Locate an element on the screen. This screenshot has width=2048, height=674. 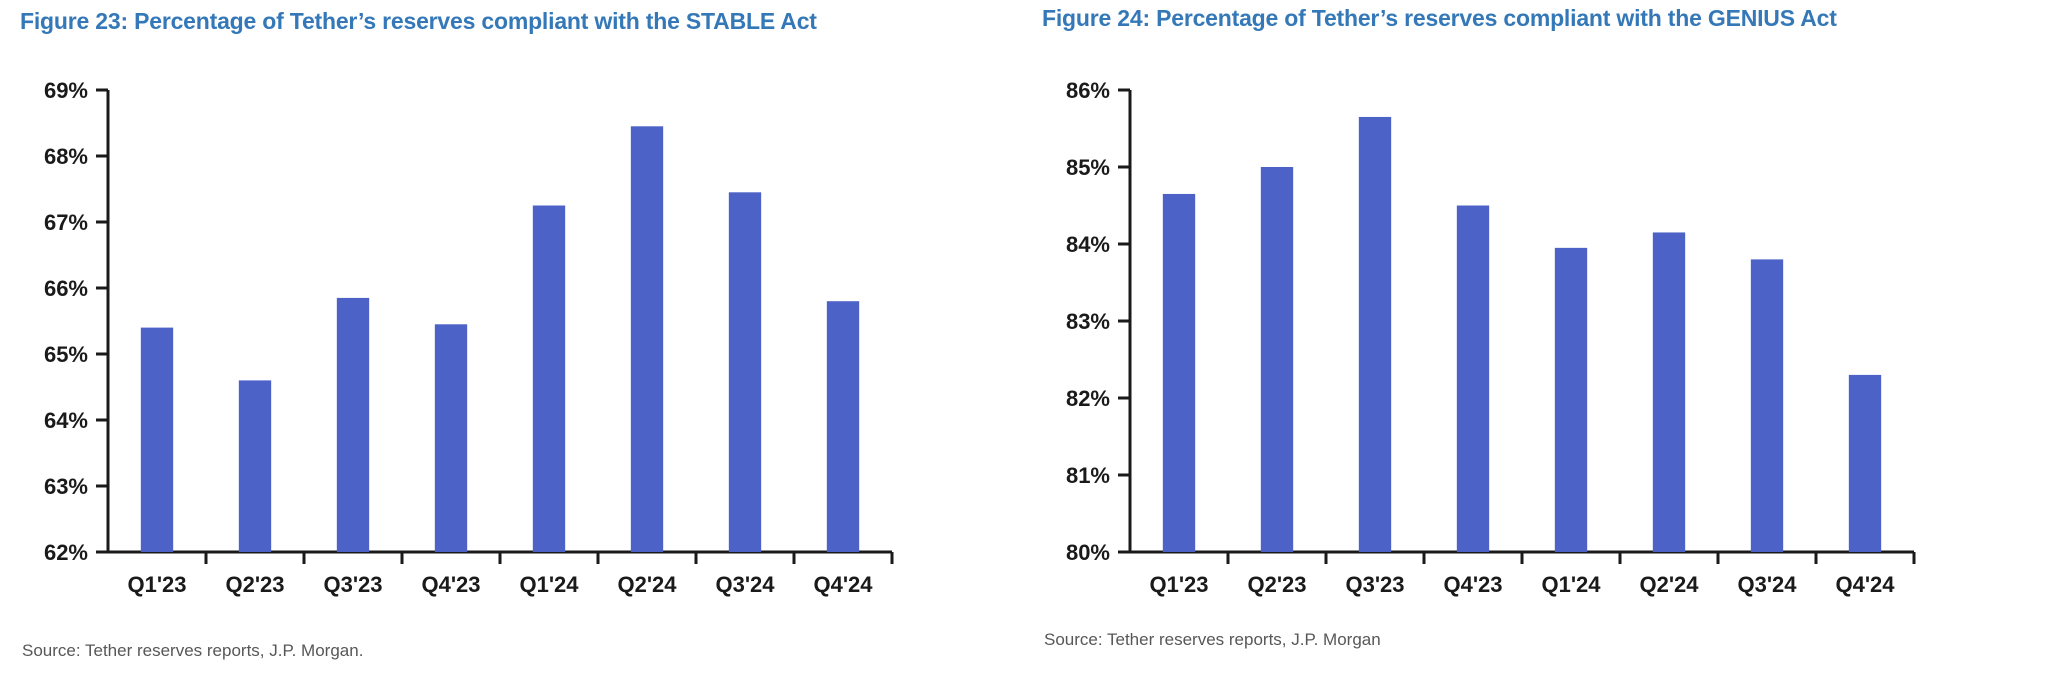
y-tick-label: 69% is located at coordinates (66, 90).